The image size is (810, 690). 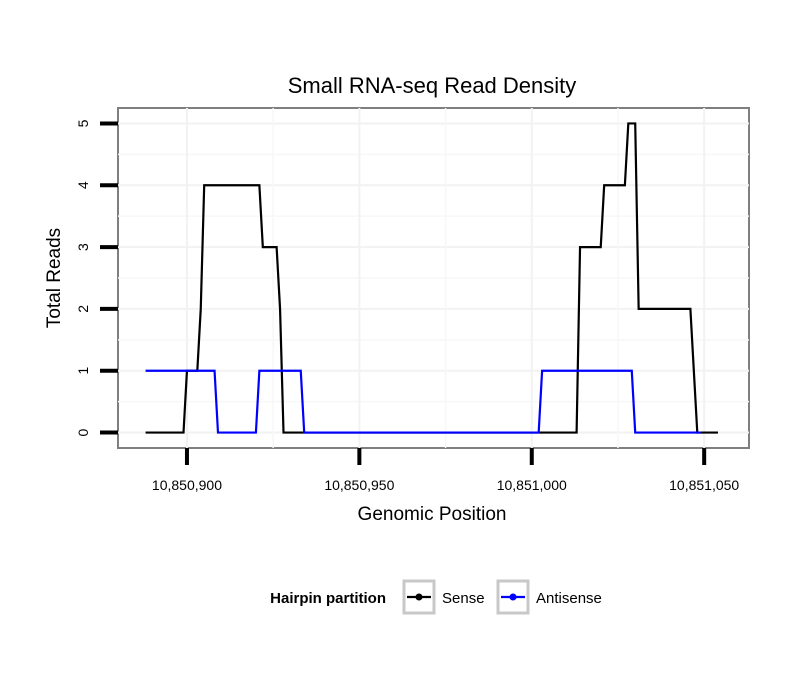 What do you see at coordinates (502, 597) in the screenshot?
I see `legend-items: Sense Antisense` at bounding box center [502, 597].